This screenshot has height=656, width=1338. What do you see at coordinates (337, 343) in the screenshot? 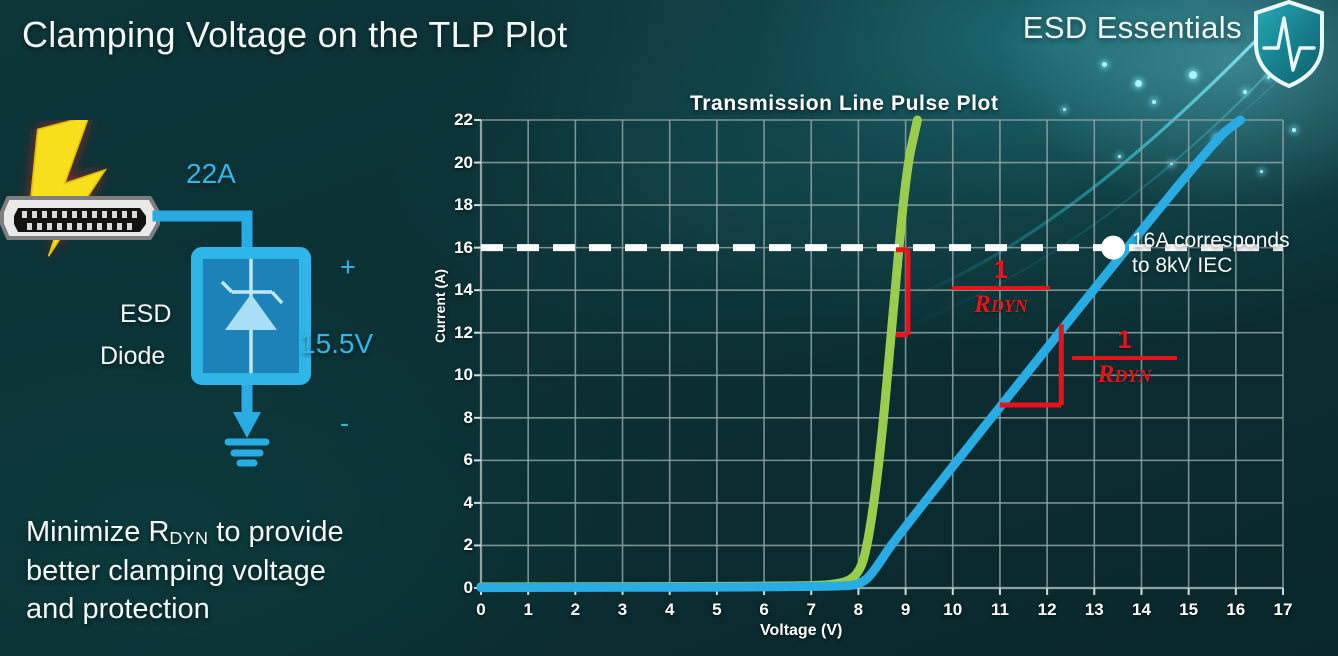
I see `voltage-label: 15.5V` at bounding box center [337, 343].